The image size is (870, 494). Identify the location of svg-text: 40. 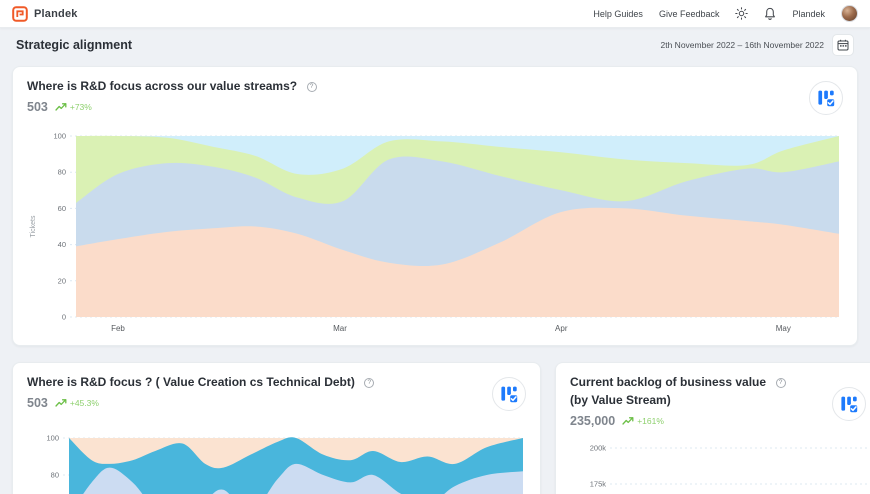
(62, 244).